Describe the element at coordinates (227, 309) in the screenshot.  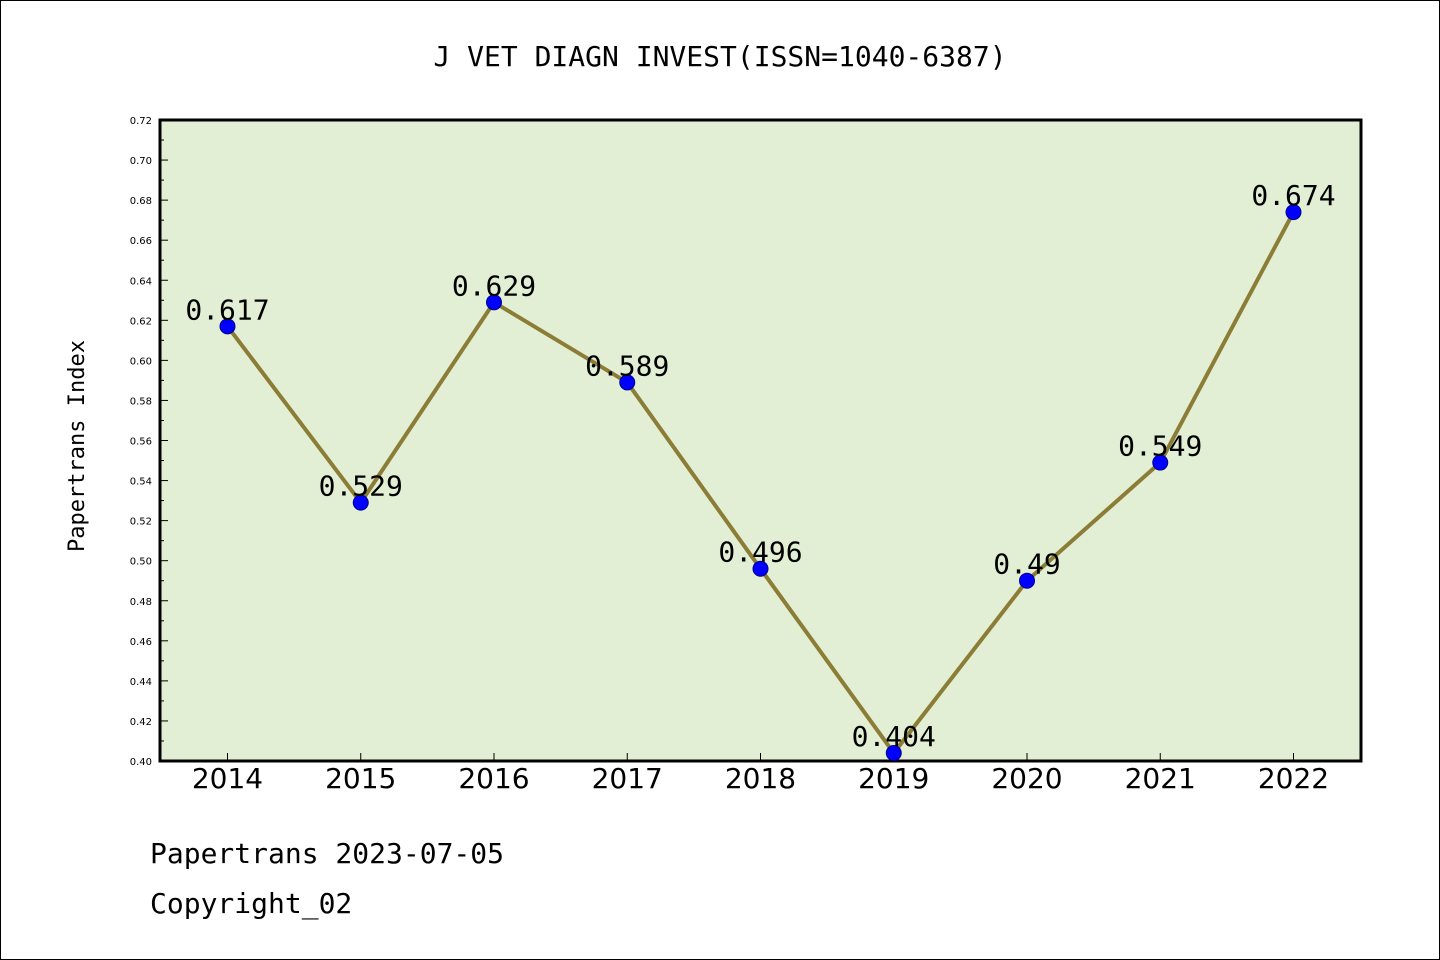
I see `data-label: 0.617` at that location.